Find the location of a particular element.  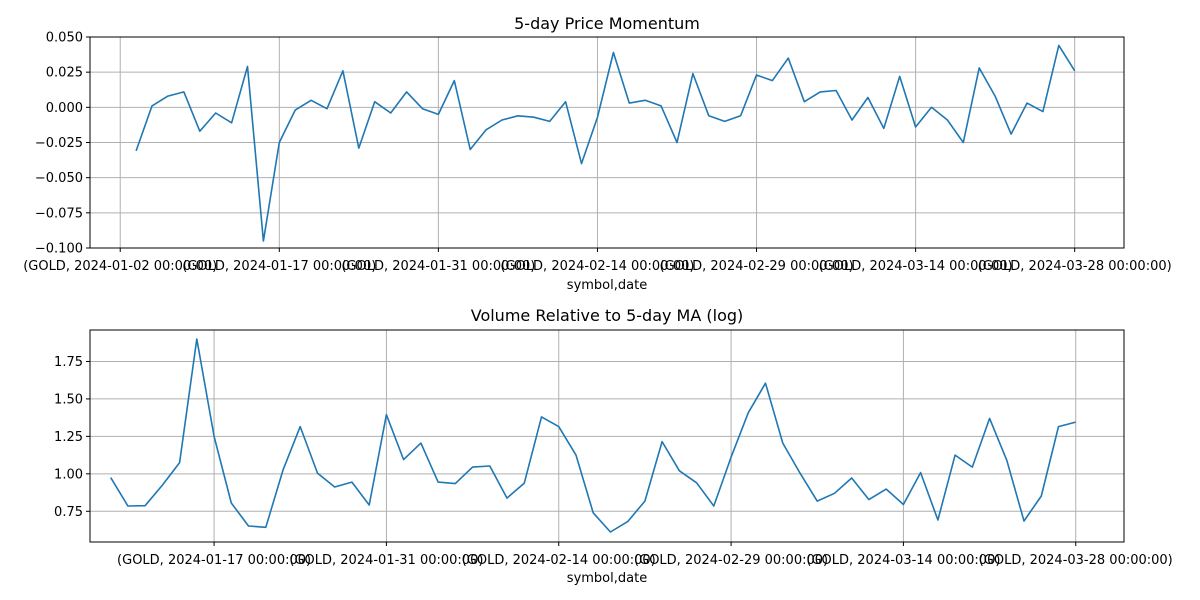

volume-y-tick-label: 1.50 is located at coordinates (68, 399).